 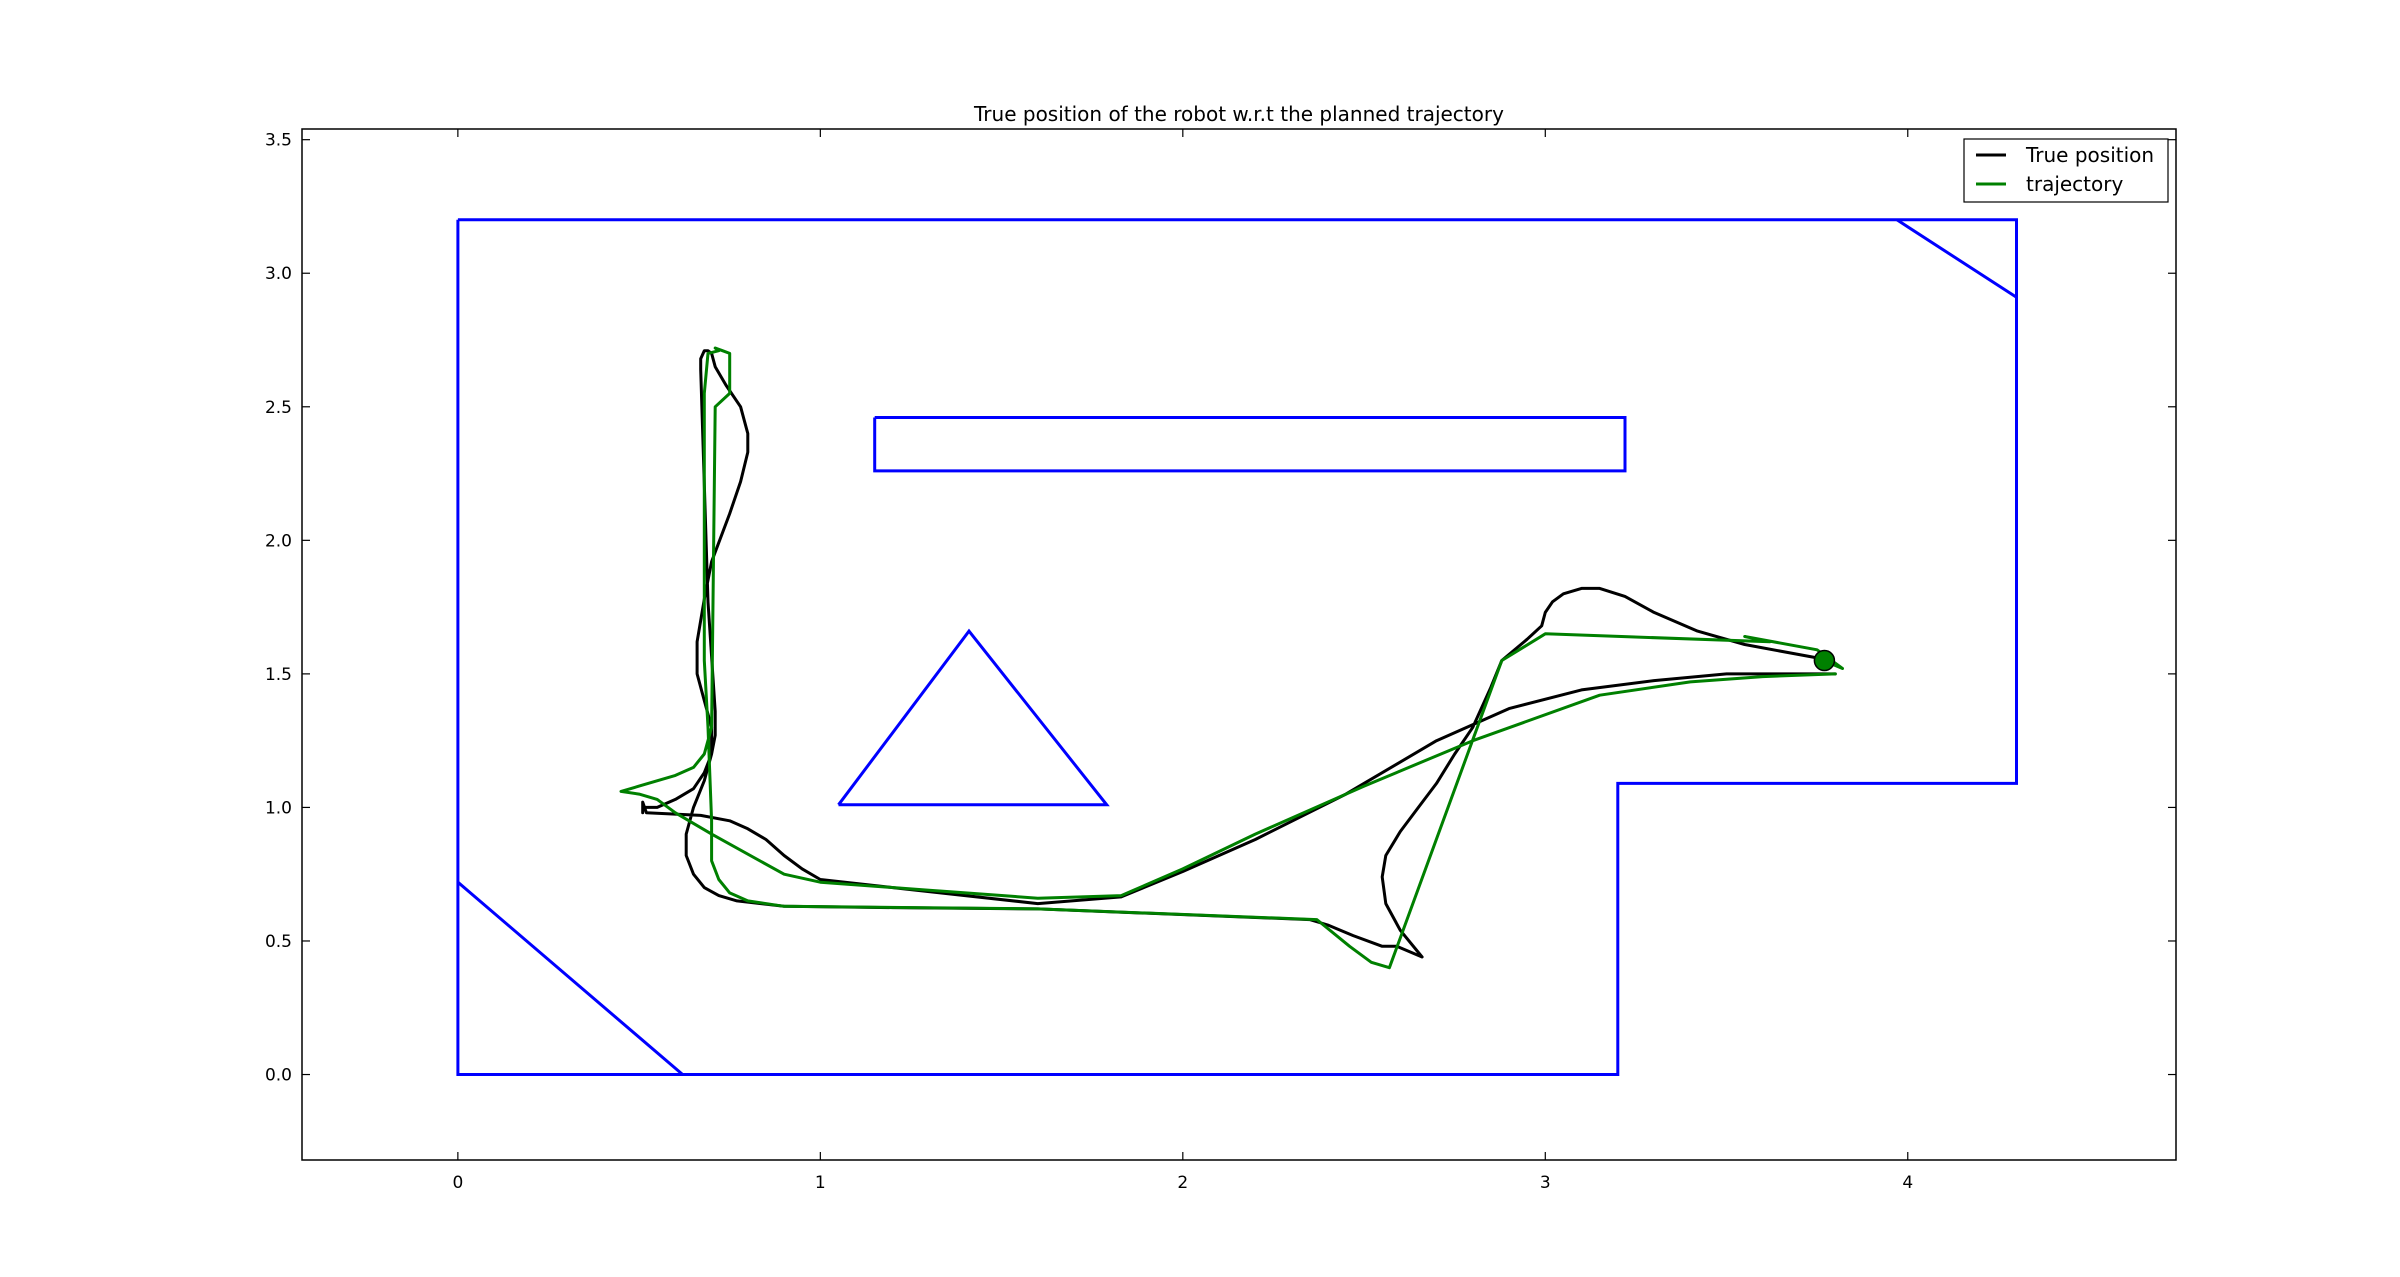 What do you see at coordinates (278, 141) in the screenshot?
I see `y-tick-label: 3.5` at bounding box center [278, 141].